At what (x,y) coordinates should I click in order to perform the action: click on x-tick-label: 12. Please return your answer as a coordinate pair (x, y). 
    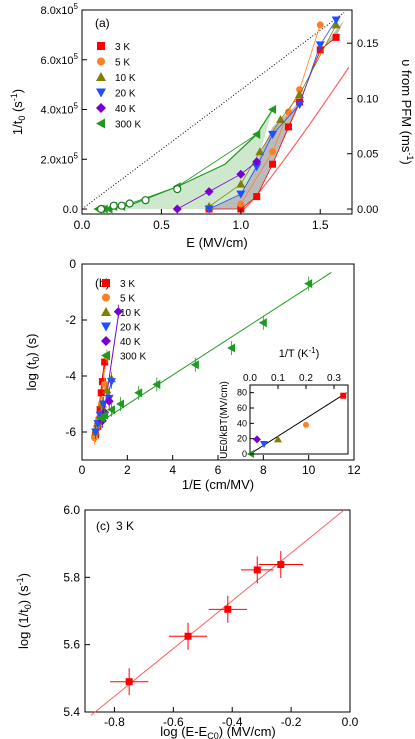
    Looking at the image, I should click on (354, 470).